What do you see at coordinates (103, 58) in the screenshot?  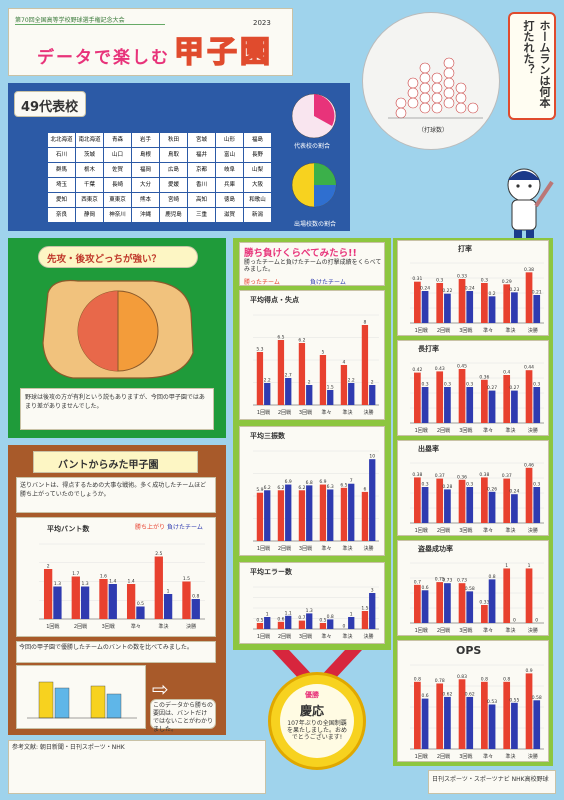 I see `header-title: データで楽しむ` at bounding box center [103, 58].